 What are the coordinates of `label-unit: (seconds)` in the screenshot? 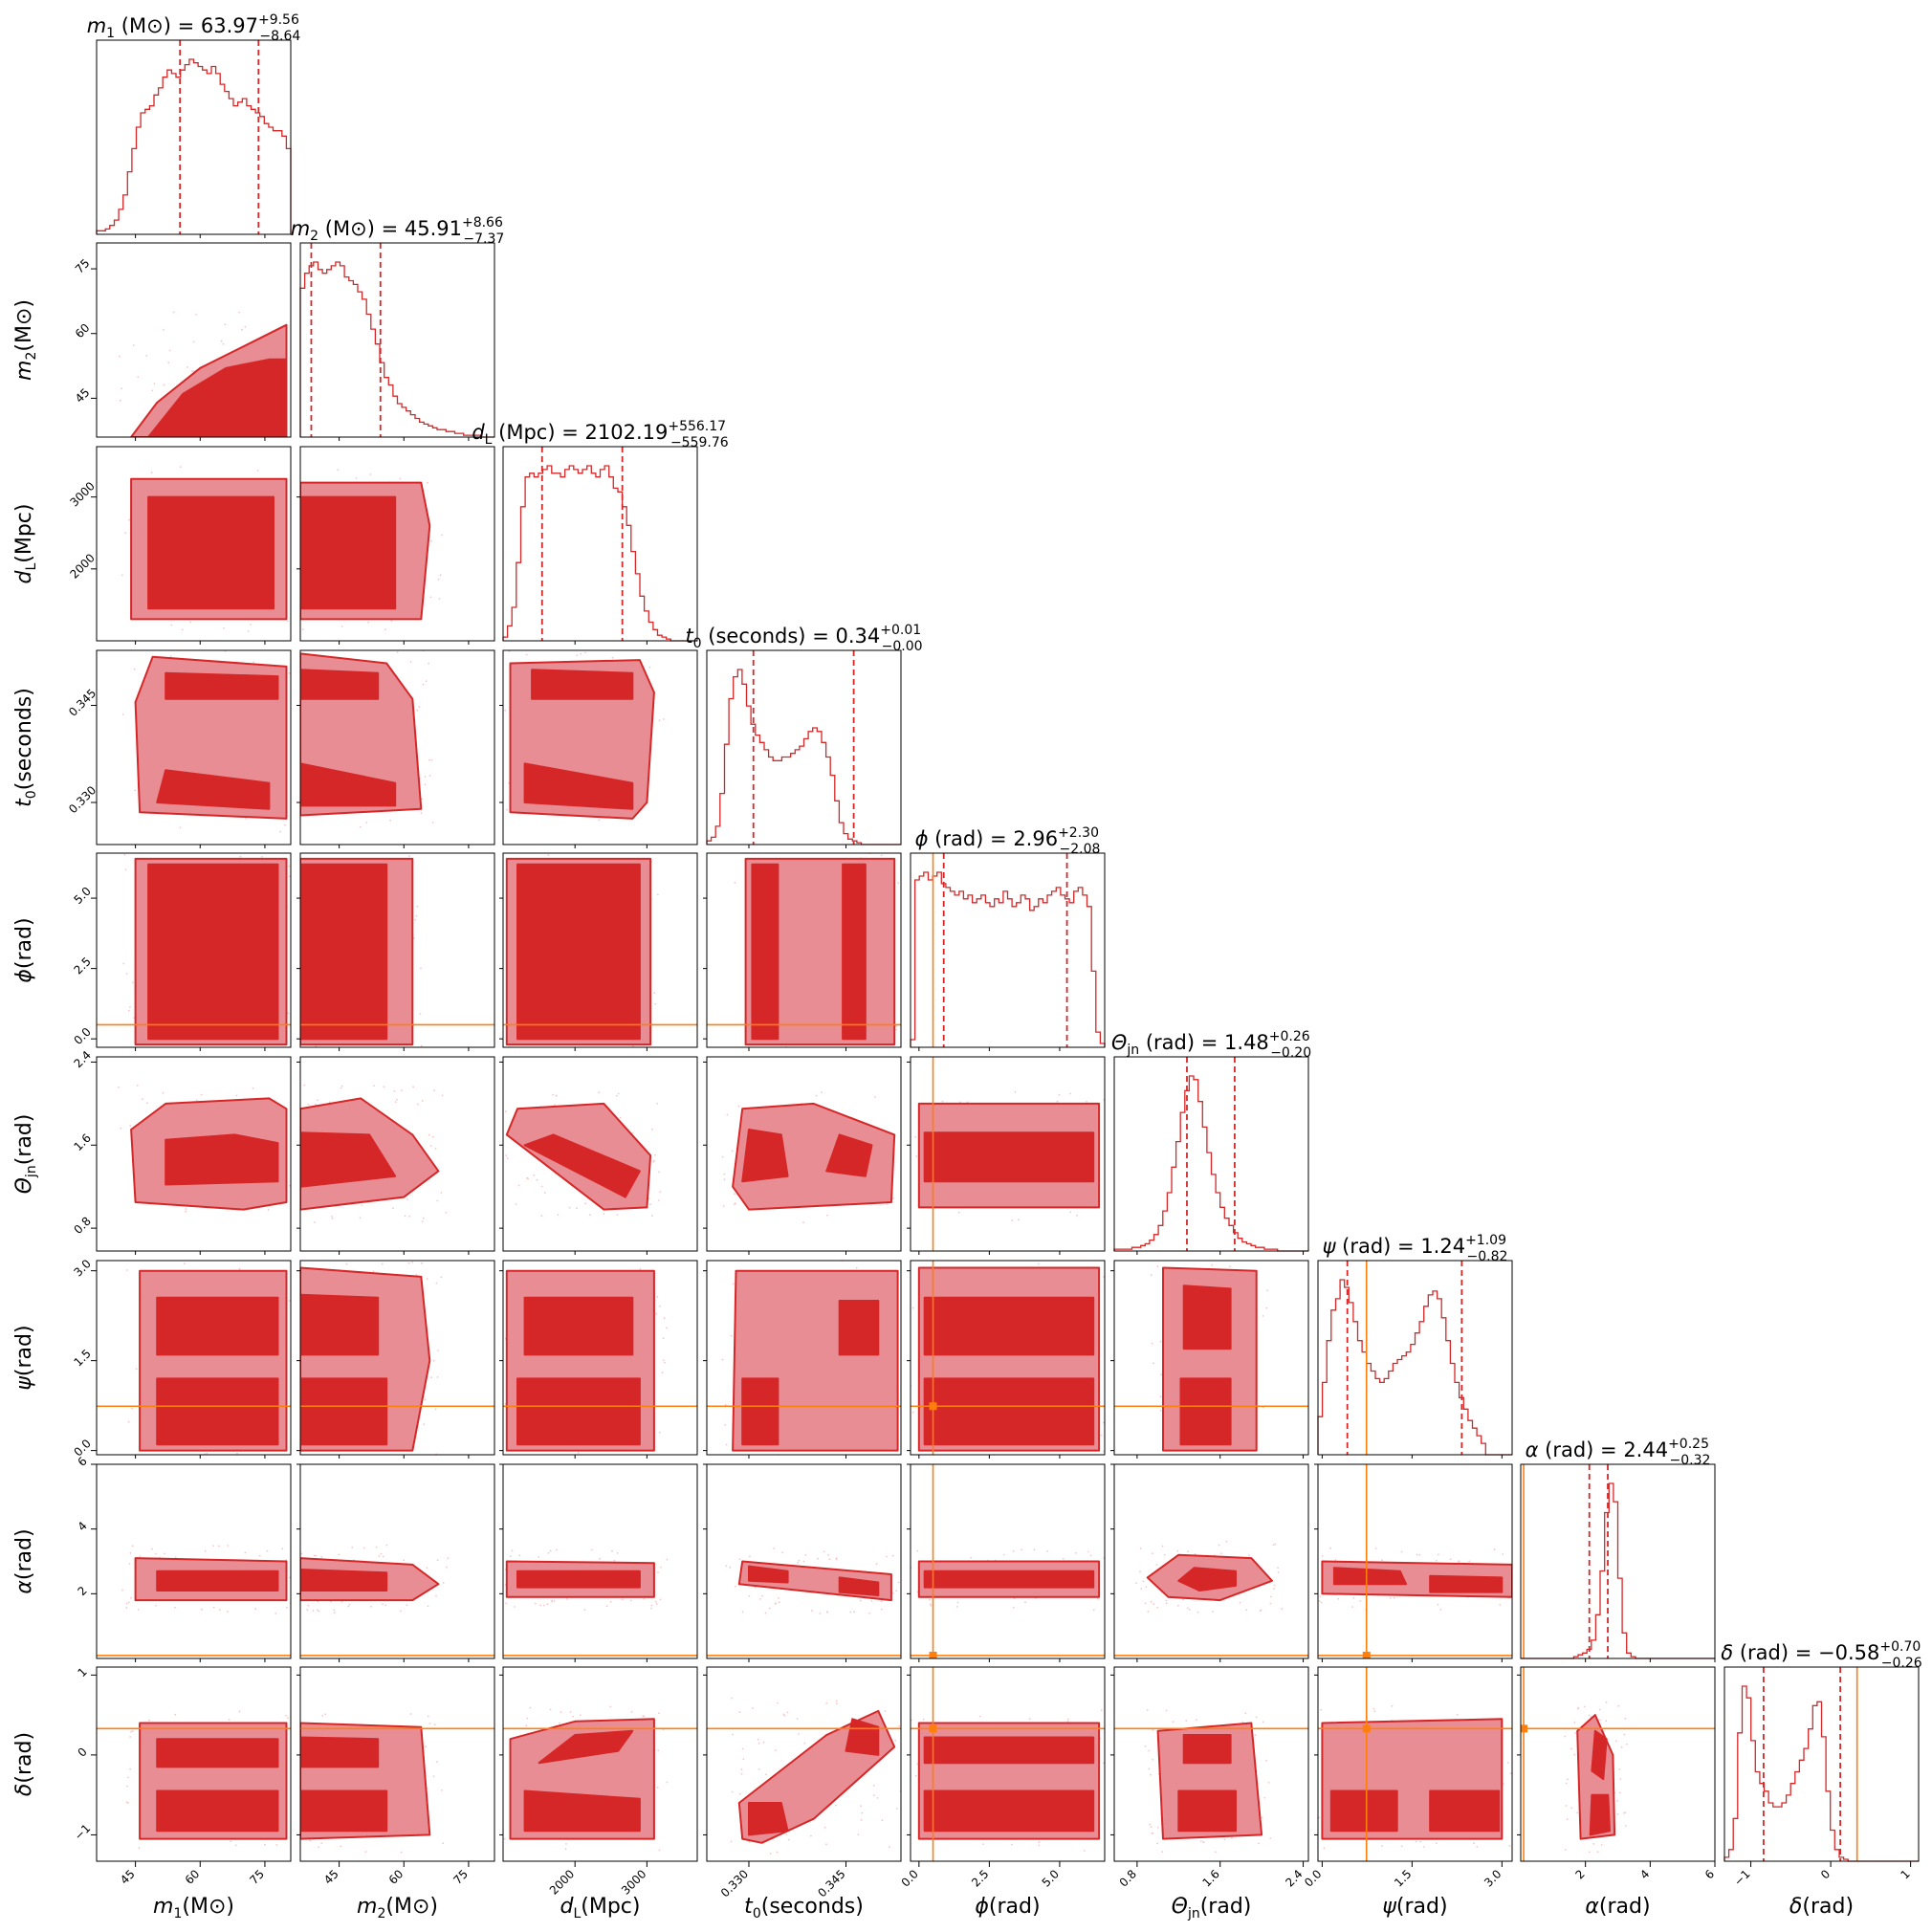 It's located at (812, 1907).